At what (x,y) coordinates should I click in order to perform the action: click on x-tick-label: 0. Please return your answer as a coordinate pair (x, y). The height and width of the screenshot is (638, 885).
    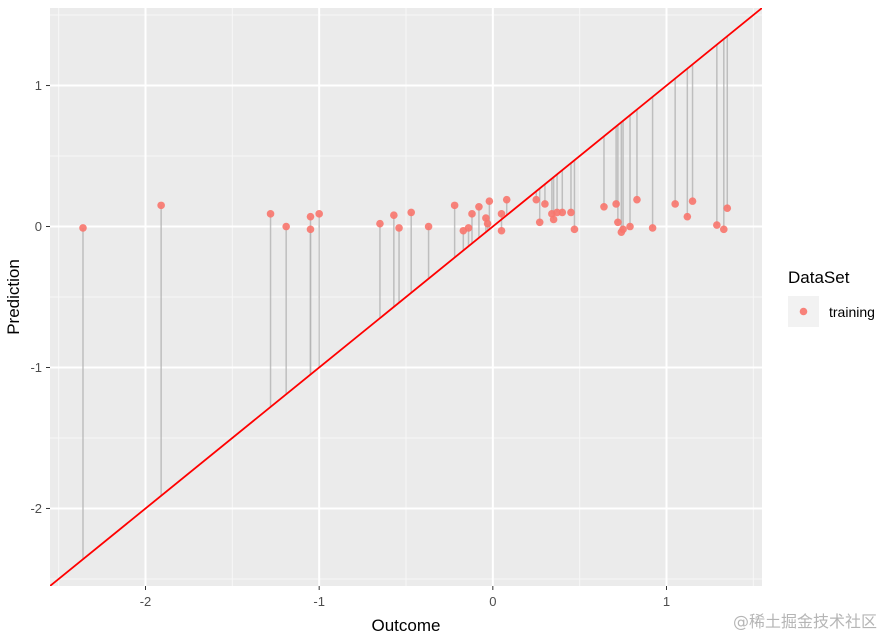
    Looking at the image, I should click on (492, 601).